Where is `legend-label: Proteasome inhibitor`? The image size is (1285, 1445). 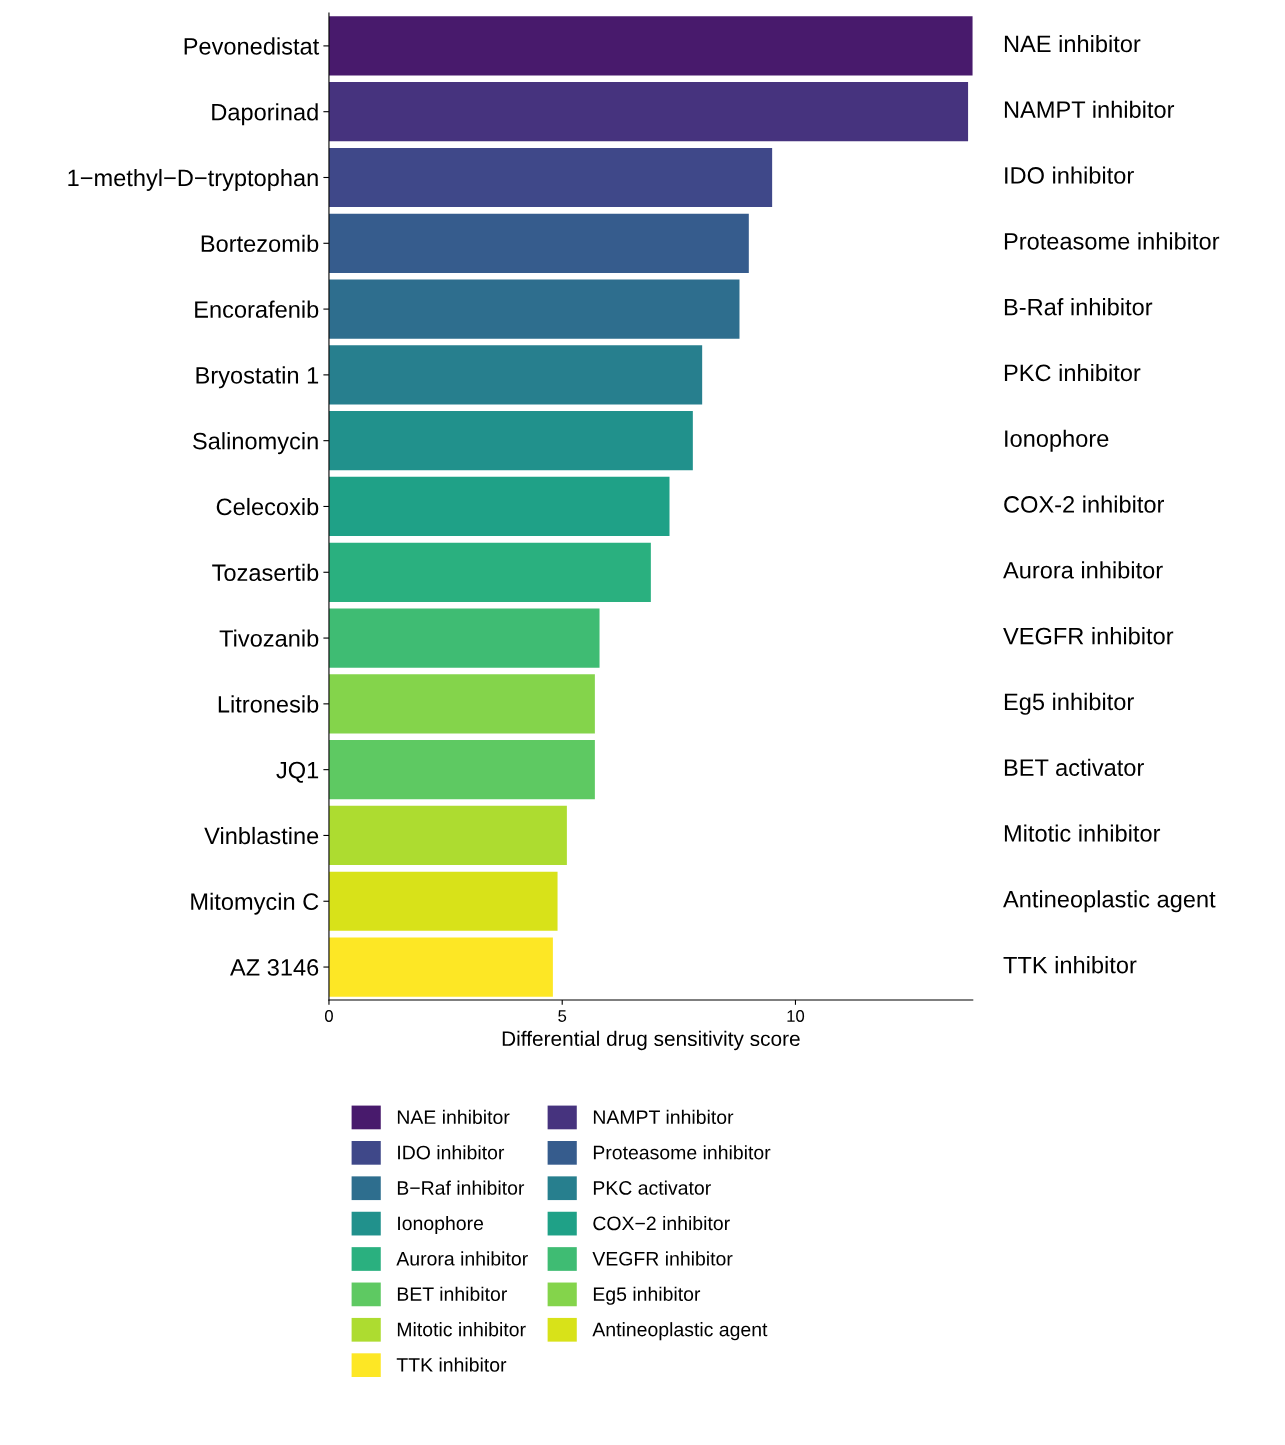
legend-label: Proteasome inhibitor is located at coordinates (682, 1152).